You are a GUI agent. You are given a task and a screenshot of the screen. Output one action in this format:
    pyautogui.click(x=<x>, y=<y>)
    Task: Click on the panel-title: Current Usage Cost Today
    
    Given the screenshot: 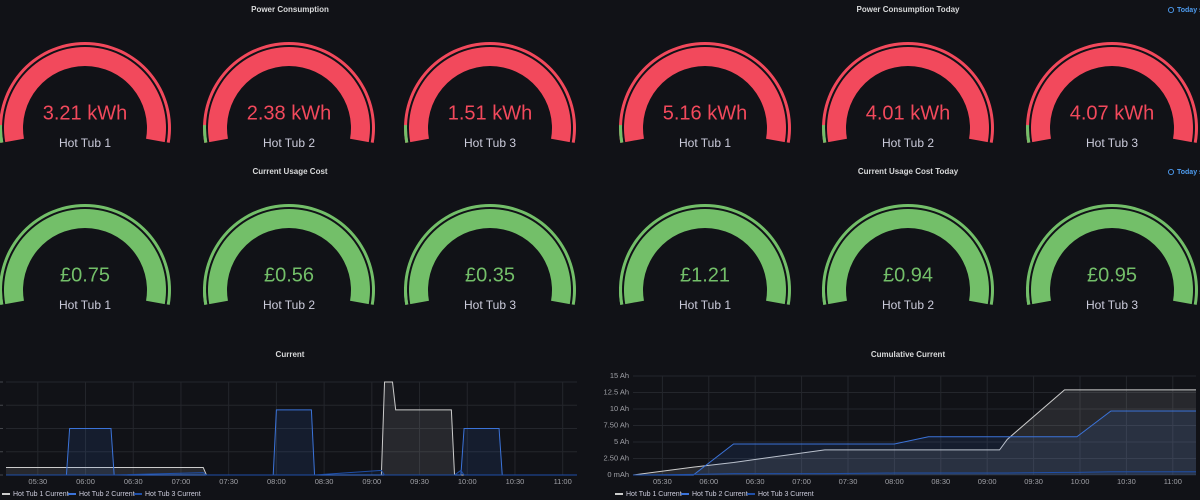 What is the action you would take?
    pyautogui.click(x=908, y=171)
    